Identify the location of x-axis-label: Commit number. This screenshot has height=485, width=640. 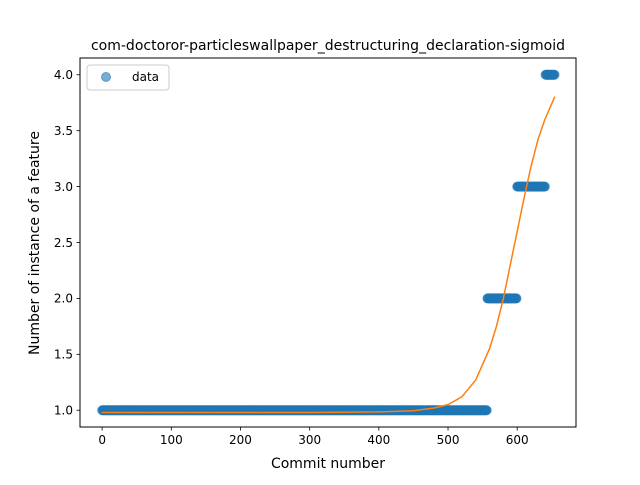
(328, 464).